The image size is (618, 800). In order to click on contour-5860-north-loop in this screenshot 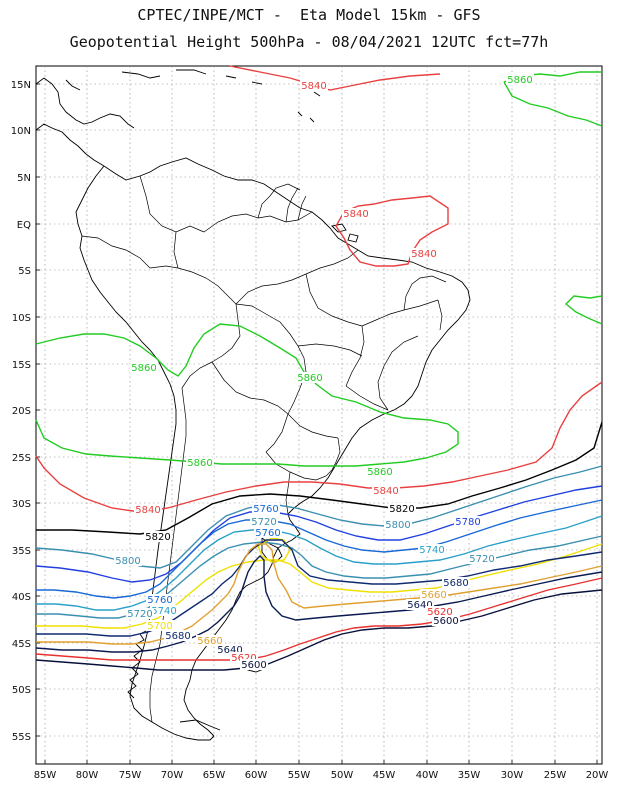, I will do `click(553, 104)`.